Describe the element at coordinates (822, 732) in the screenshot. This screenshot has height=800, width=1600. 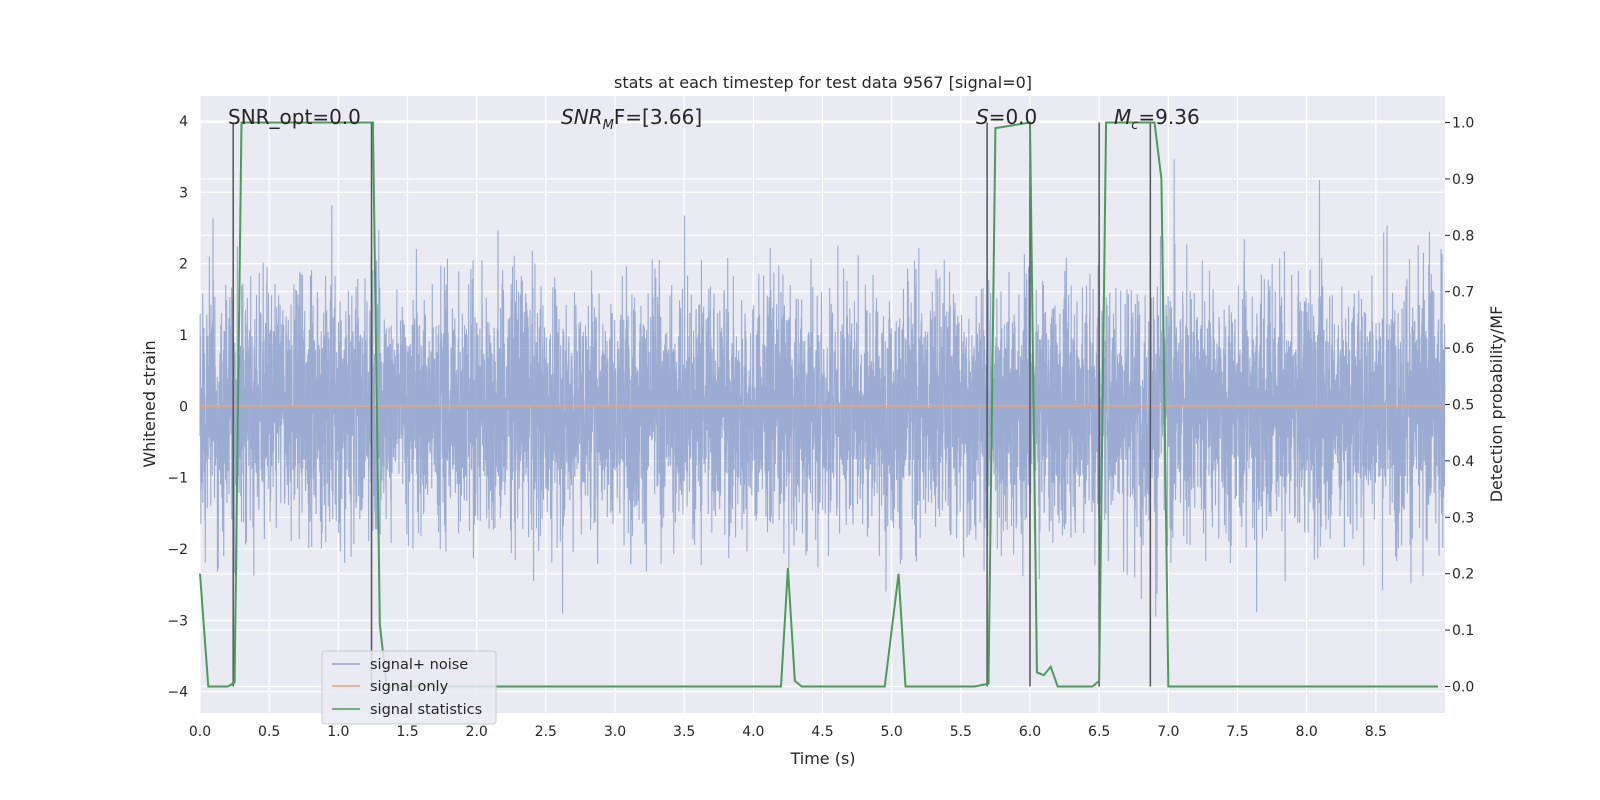
I see `x-tick-label: 4.5` at that location.